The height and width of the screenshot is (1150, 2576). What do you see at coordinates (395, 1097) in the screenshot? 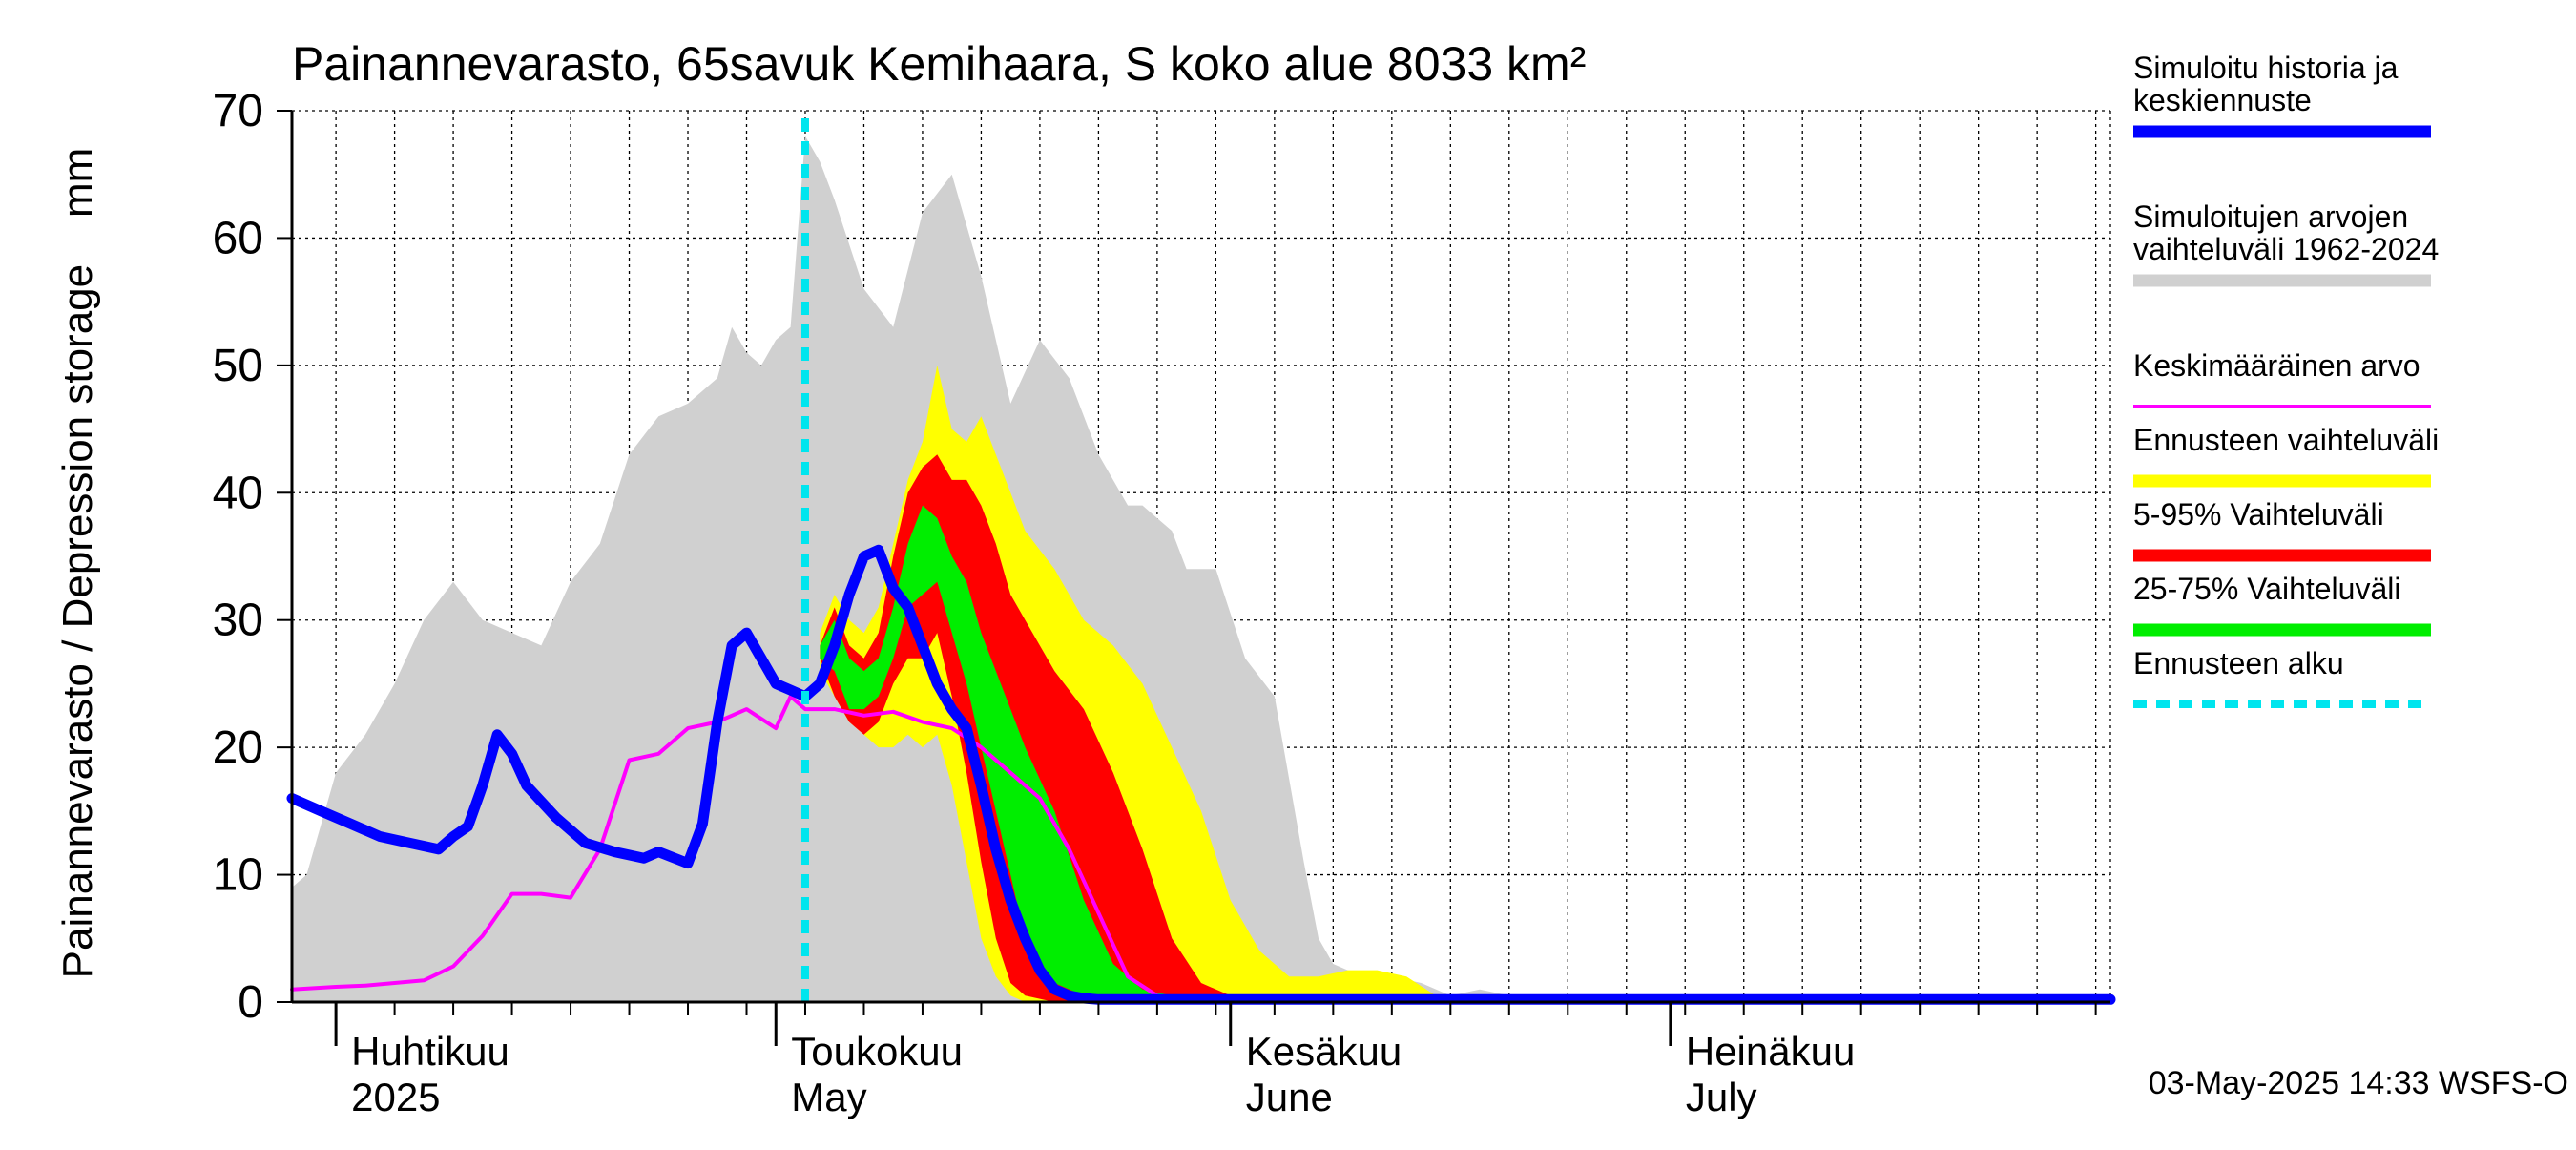
I see `month-label-en: 2025` at bounding box center [395, 1097].